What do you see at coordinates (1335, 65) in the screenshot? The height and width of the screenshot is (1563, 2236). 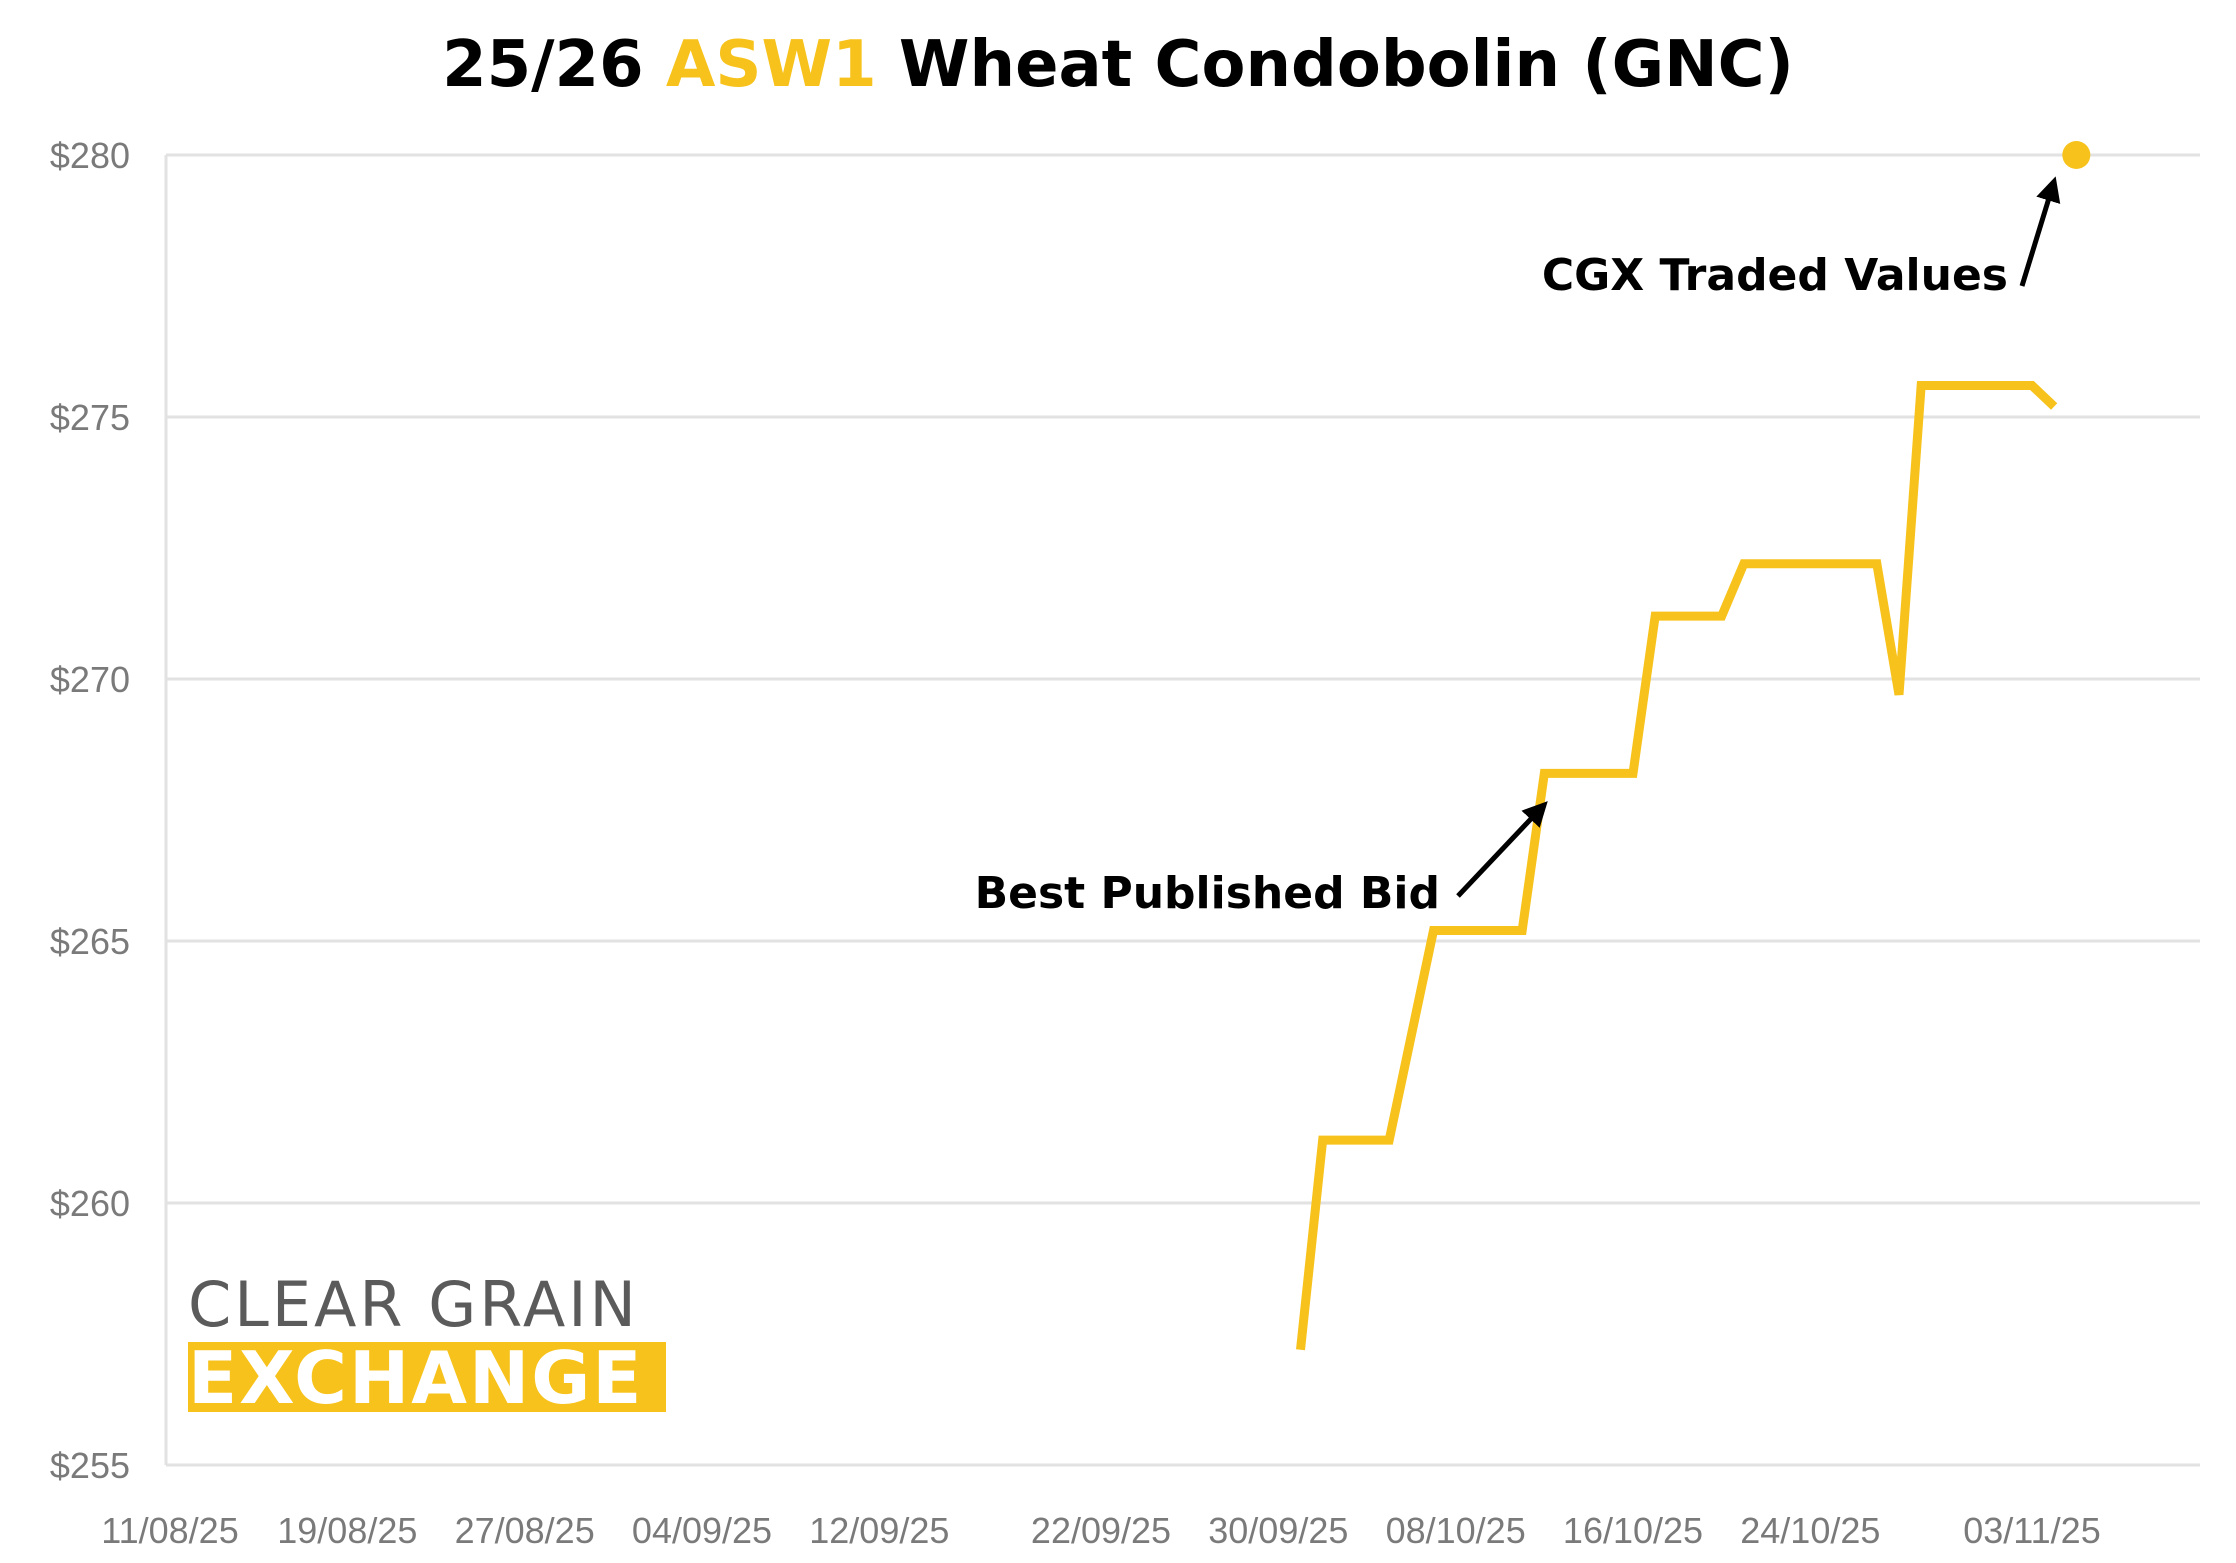 I see `title-suffix: Wheat Condobolin (GNC)` at bounding box center [1335, 65].